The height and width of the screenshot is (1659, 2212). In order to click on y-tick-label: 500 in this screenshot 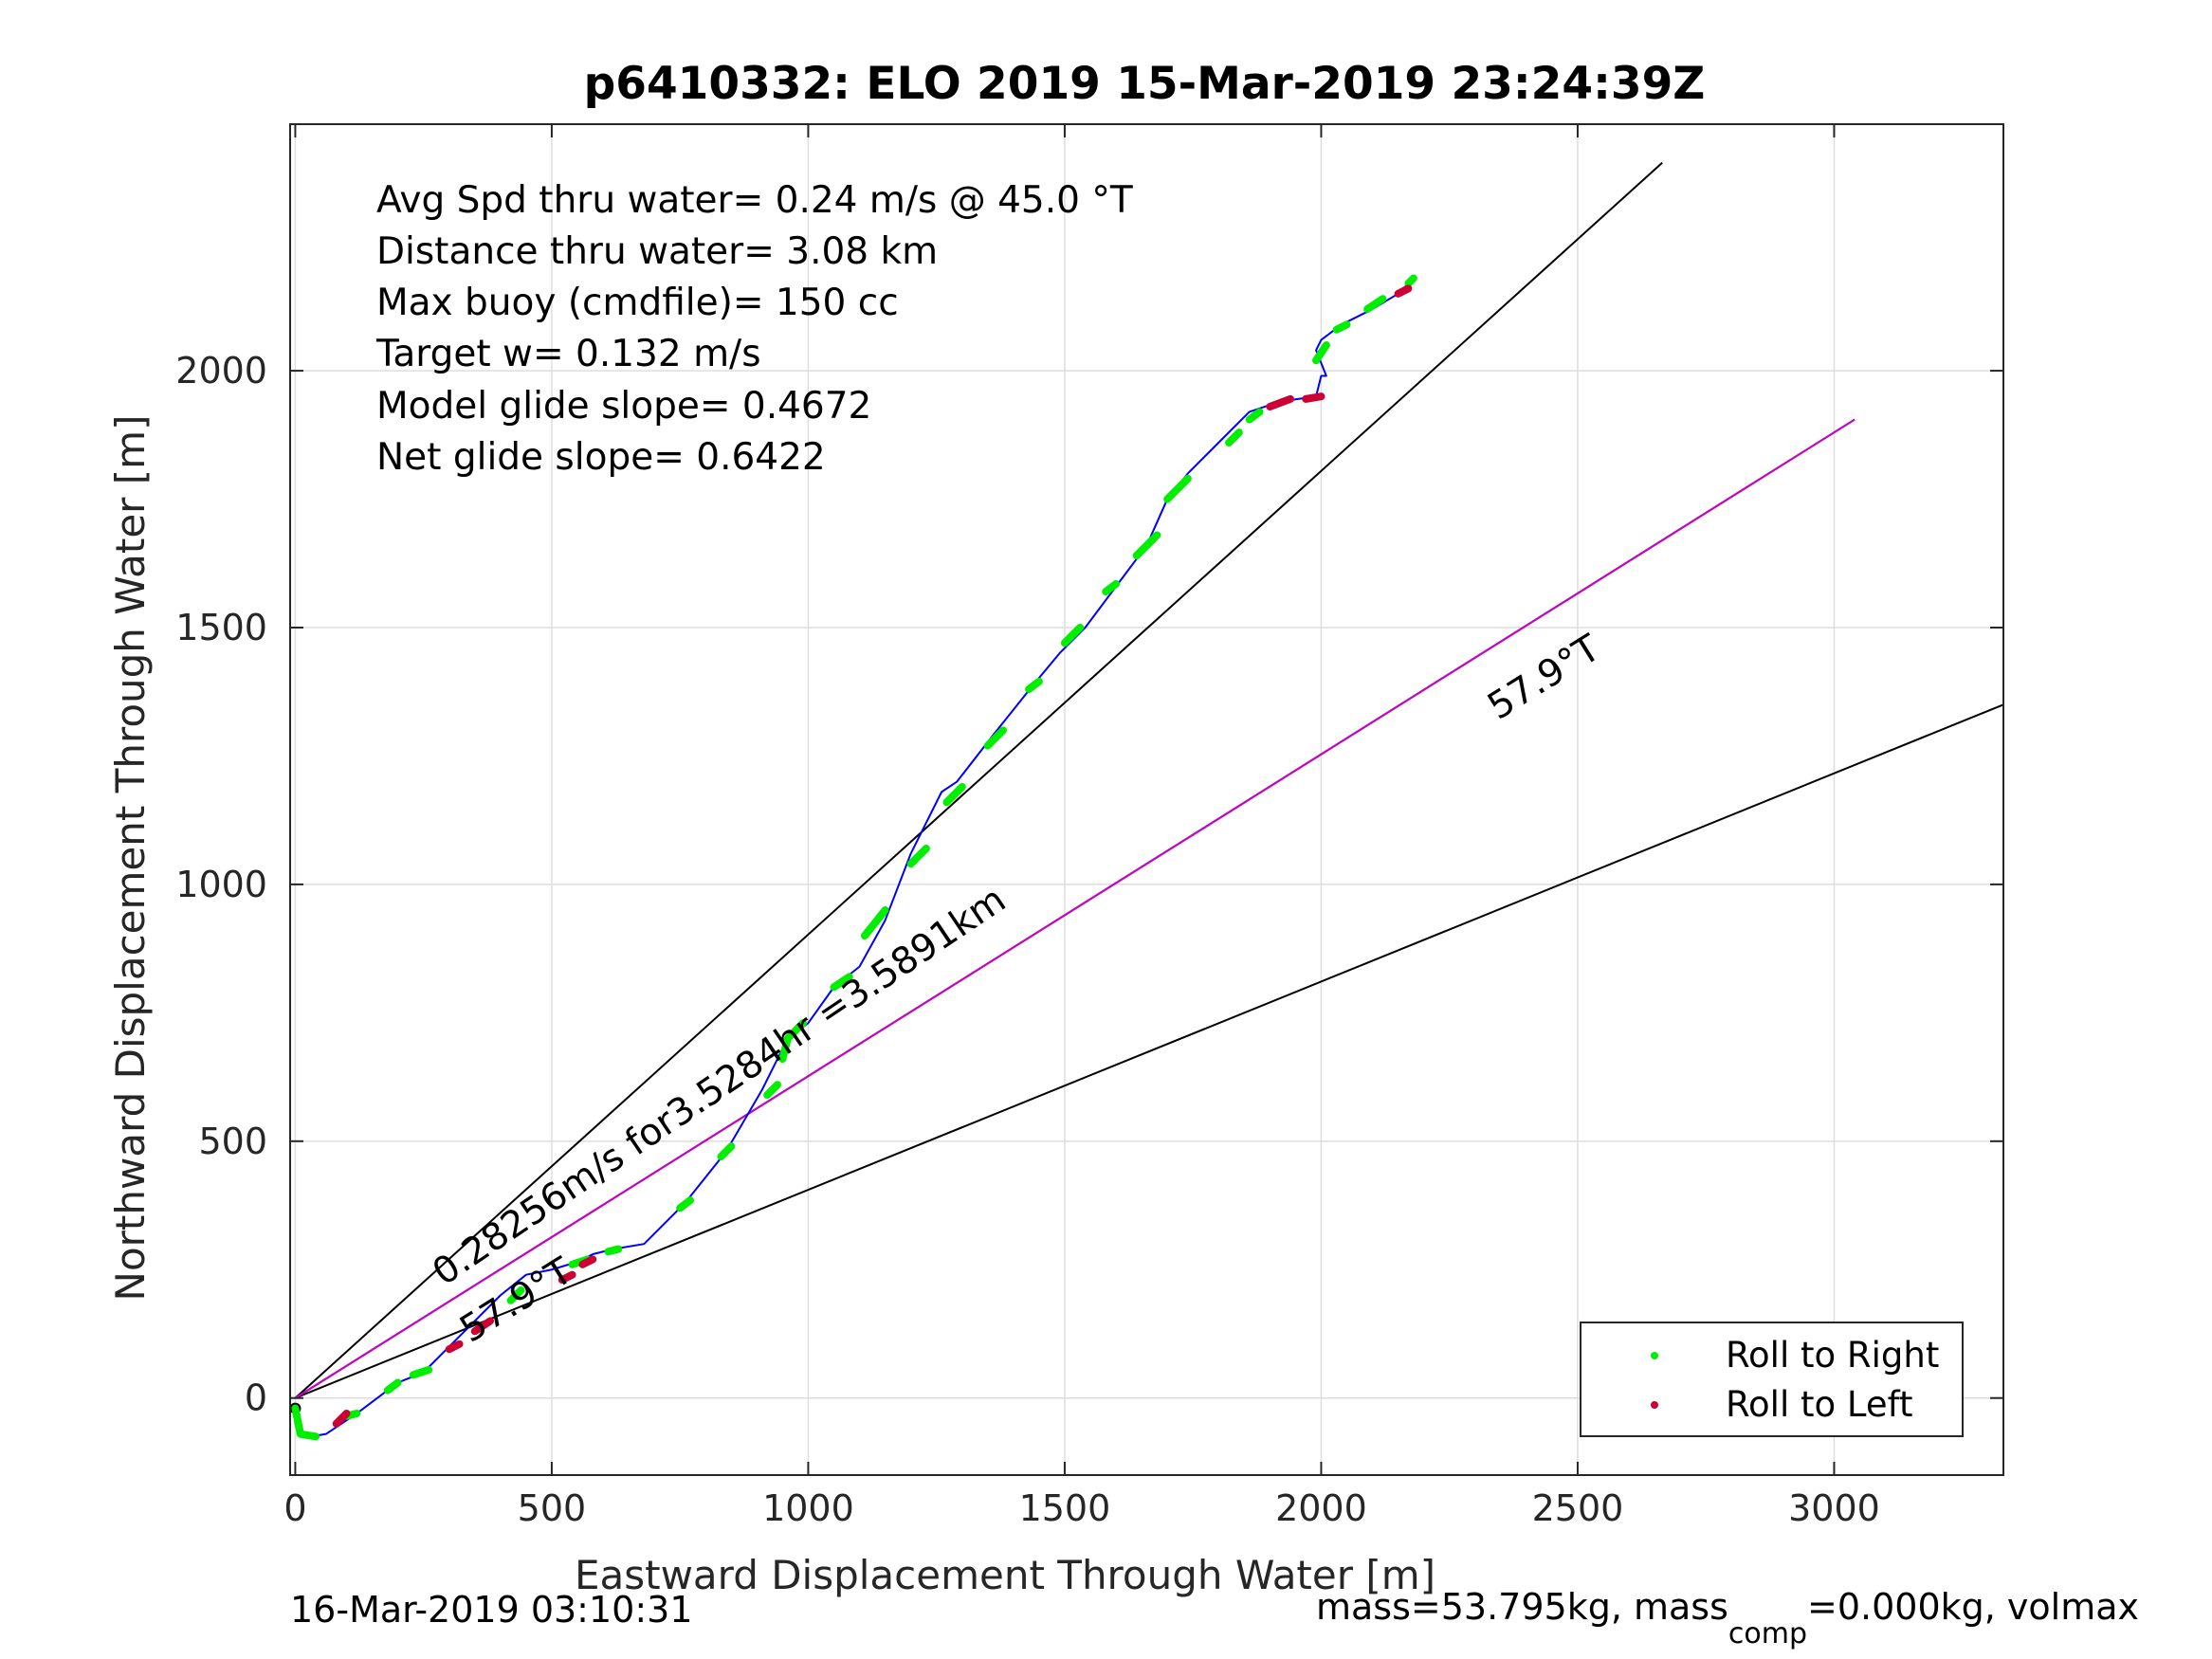, I will do `click(232, 1141)`.